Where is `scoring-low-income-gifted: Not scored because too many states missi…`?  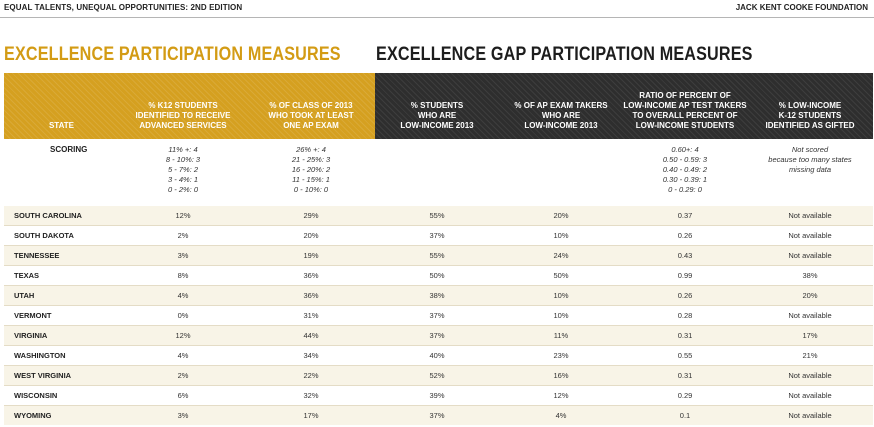
scoring-low-income-gifted: Not scored because too many states missi… is located at coordinates (810, 159).